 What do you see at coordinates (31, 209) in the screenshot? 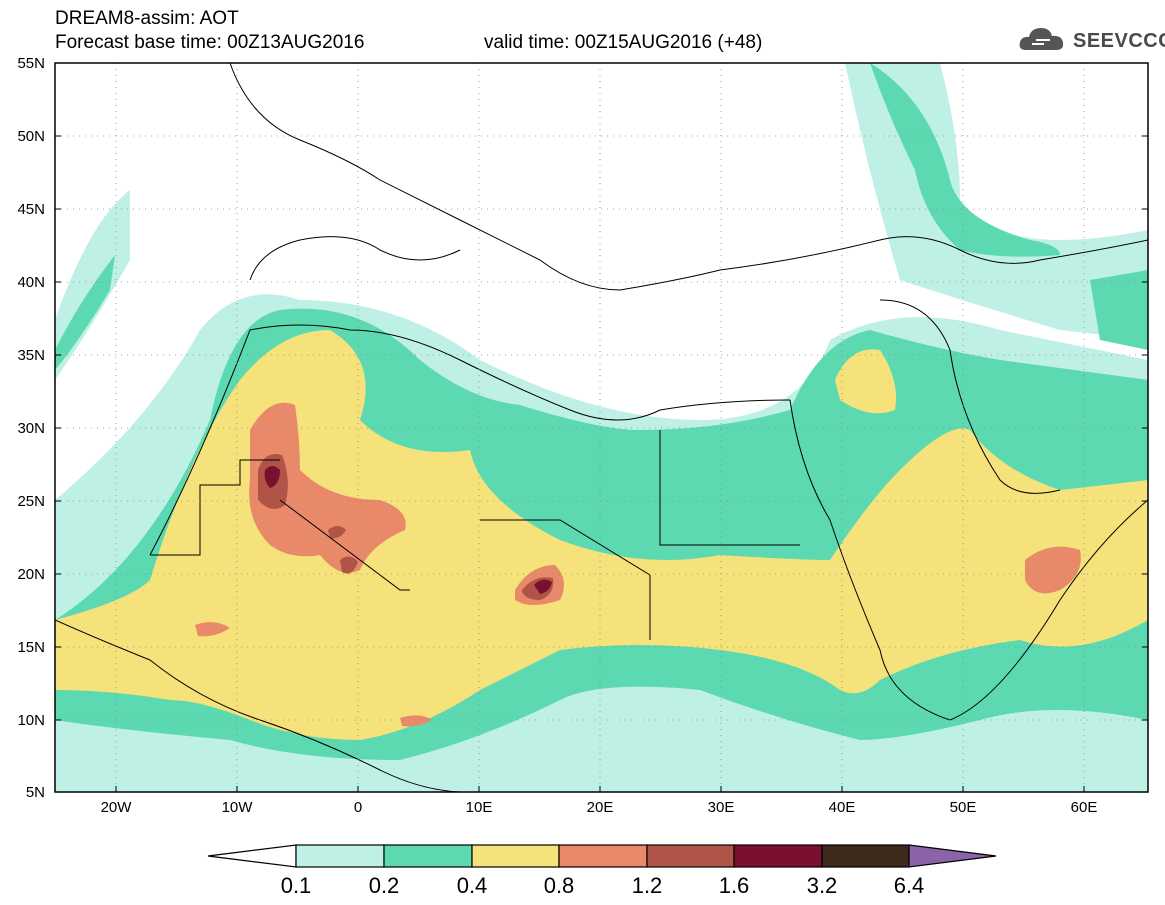
I see `lat-label: 45N` at bounding box center [31, 209].